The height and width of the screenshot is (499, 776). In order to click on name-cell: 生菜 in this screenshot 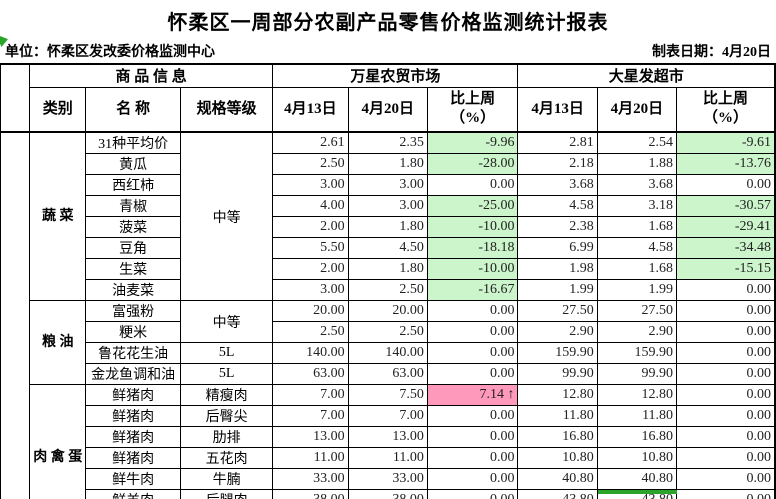, I will do `click(133, 269)`.